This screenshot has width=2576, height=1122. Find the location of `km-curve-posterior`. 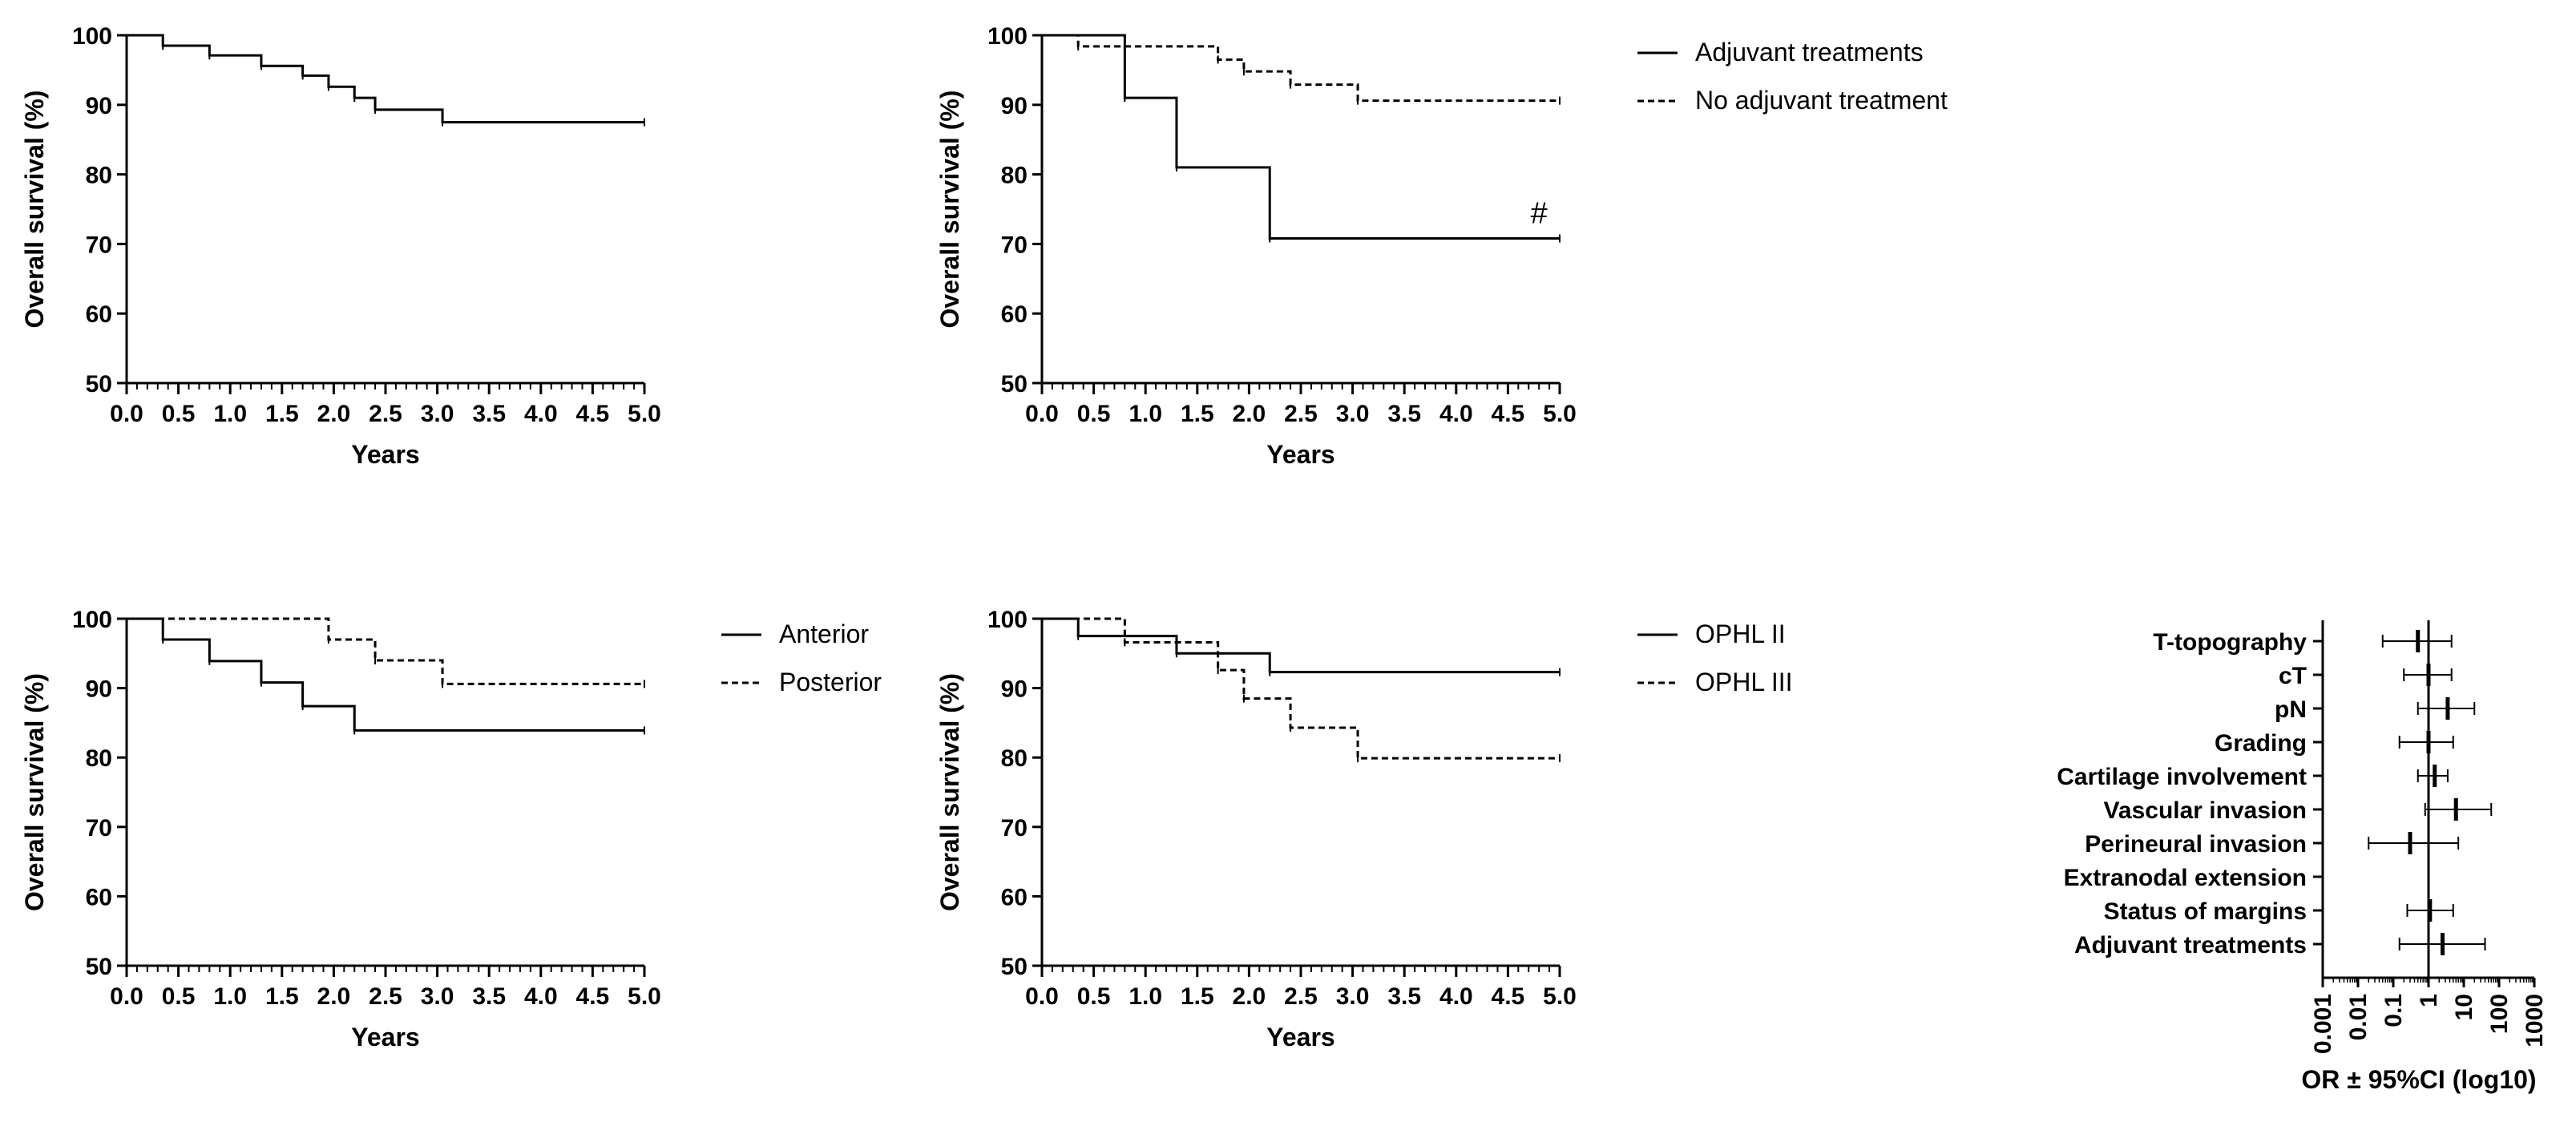

km-curve-posterior is located at coordinates (385, 651).